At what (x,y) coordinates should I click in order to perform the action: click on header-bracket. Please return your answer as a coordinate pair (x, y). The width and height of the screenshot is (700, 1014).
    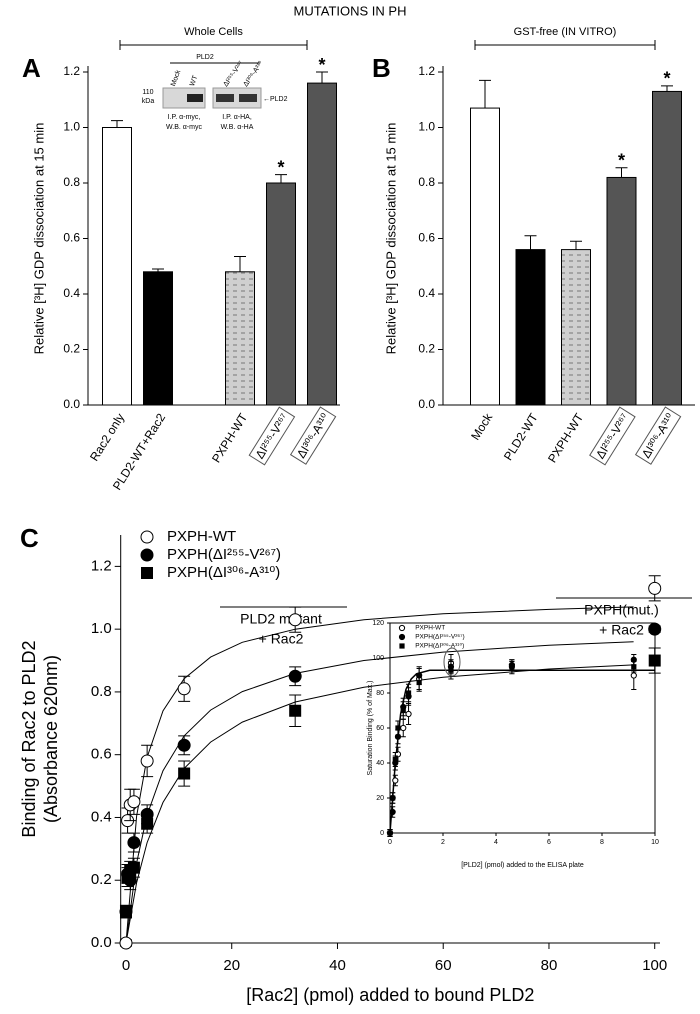
    Looking at the image, I should click on (213, 45).